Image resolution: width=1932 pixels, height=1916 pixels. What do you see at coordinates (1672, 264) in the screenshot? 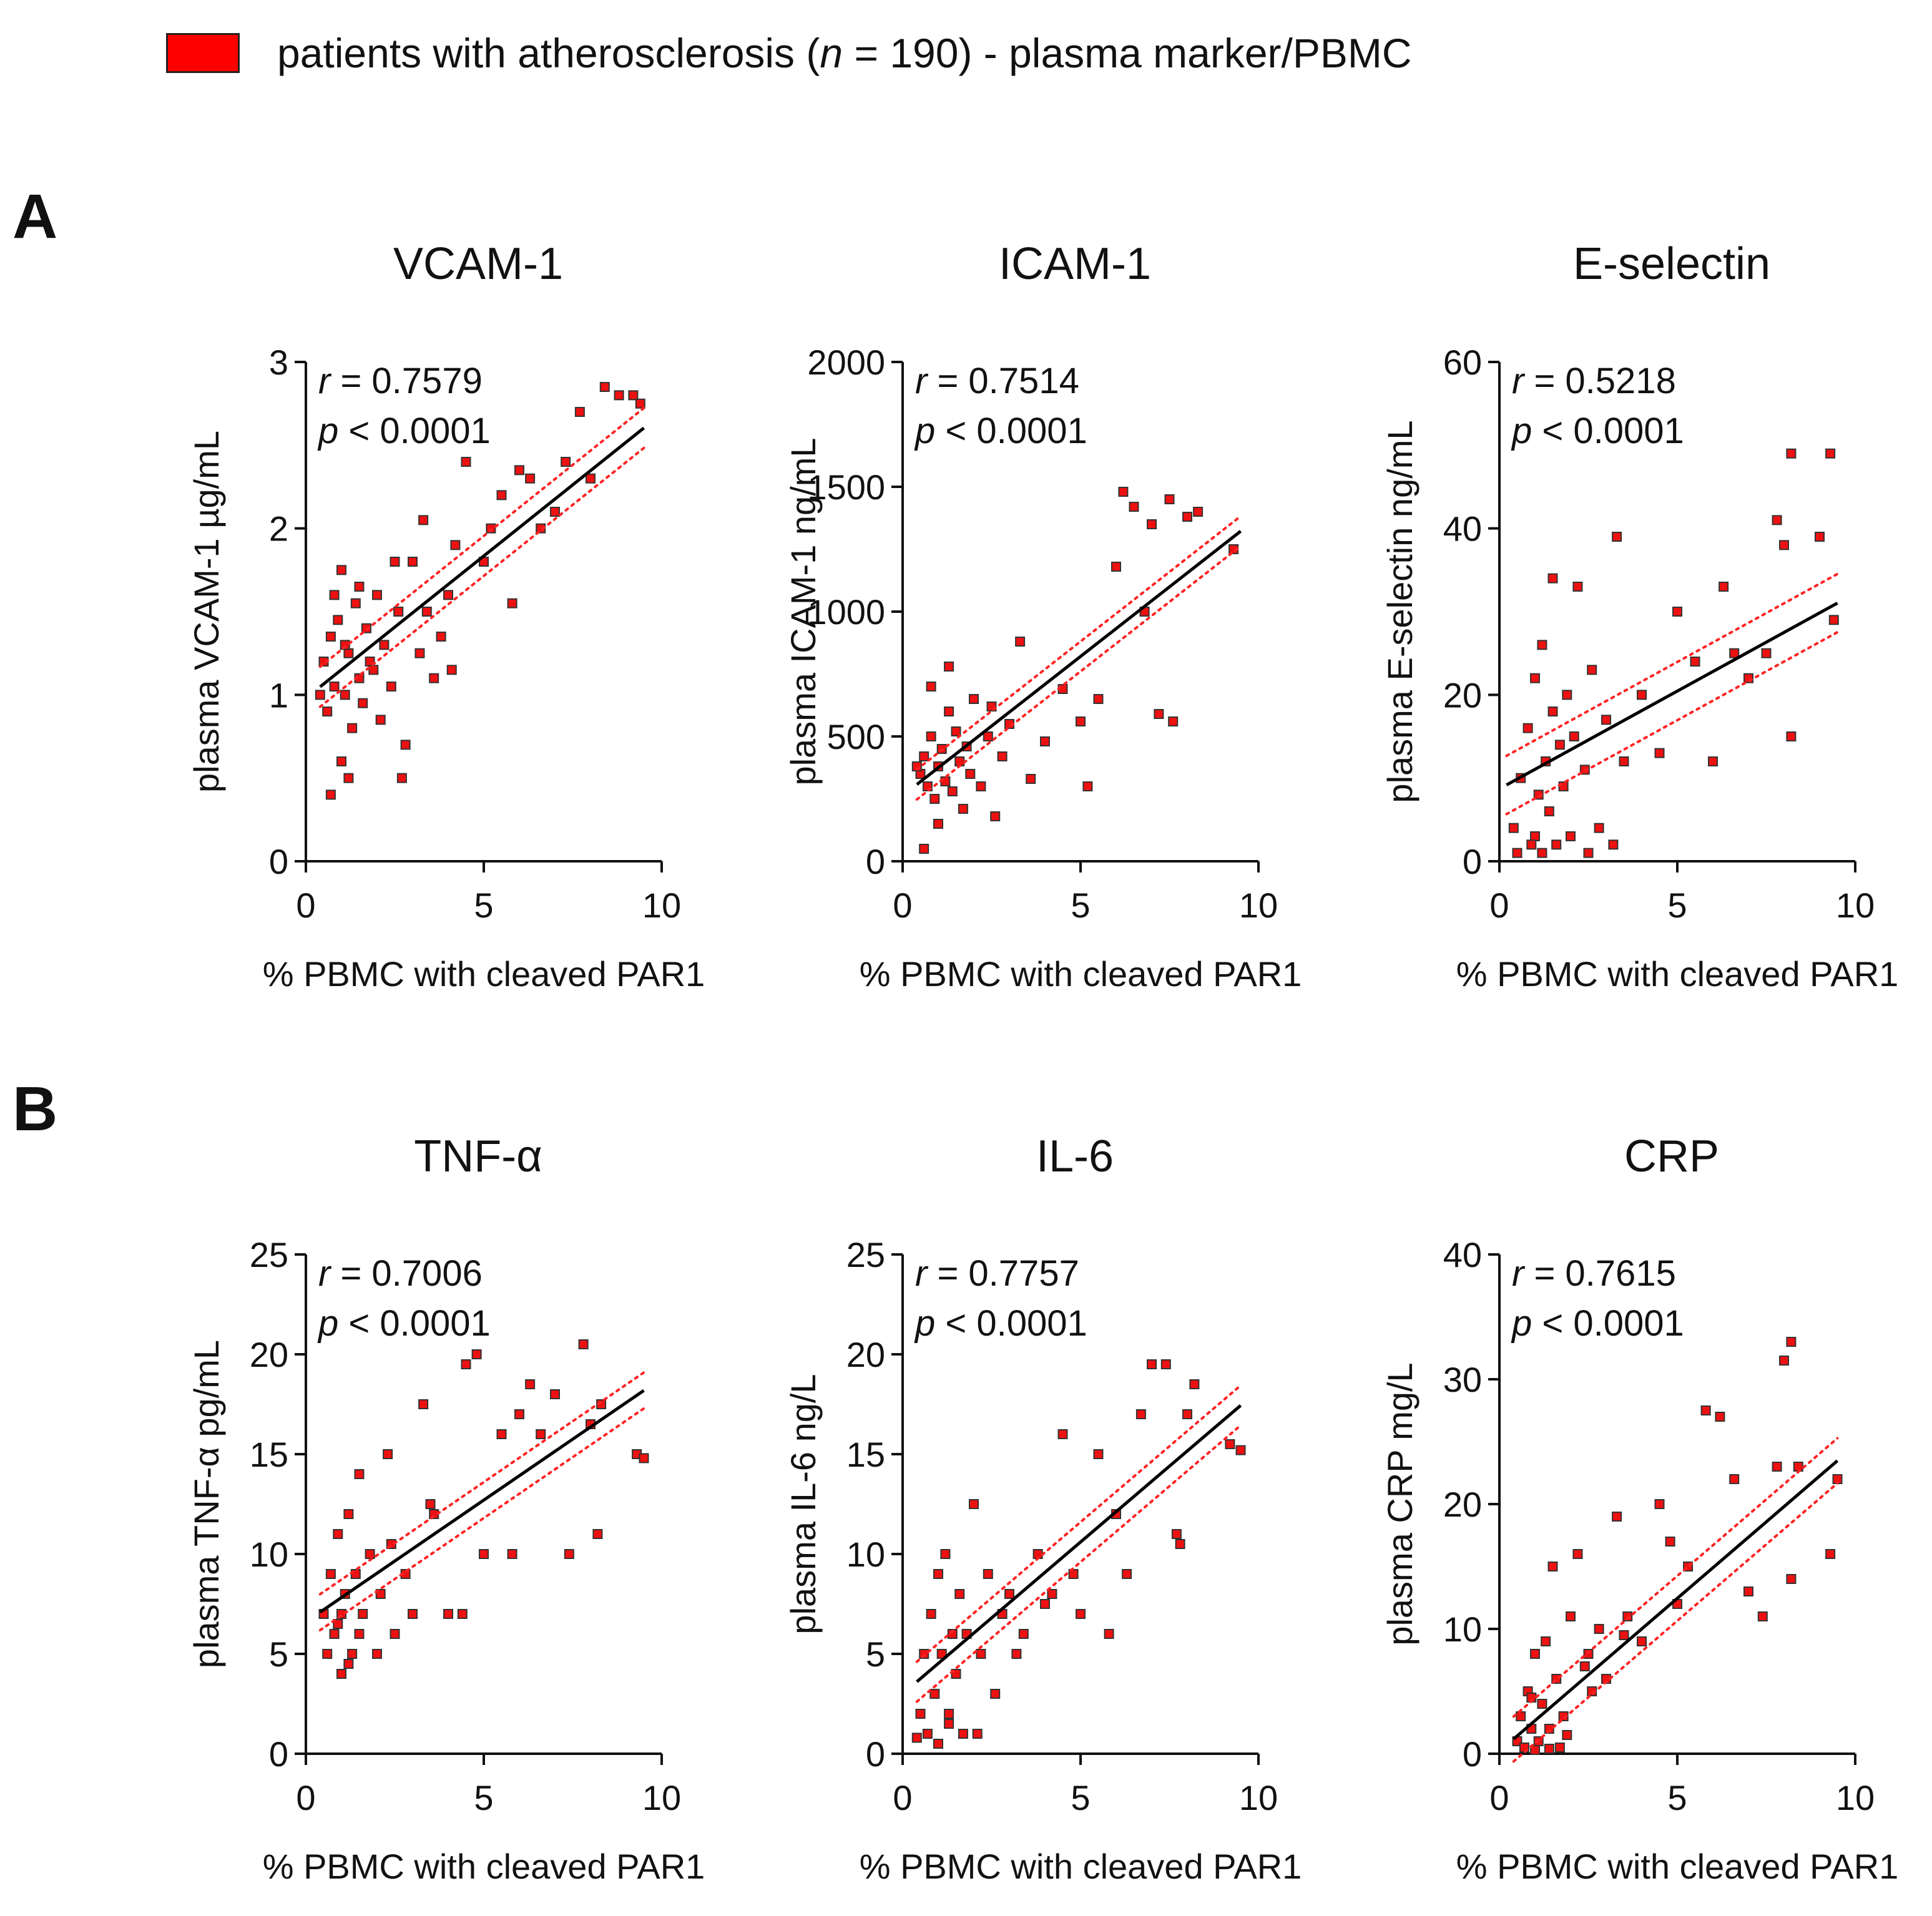
I see `chart-title-eselectin: E-selectin` at bounding box center [1672, 264].